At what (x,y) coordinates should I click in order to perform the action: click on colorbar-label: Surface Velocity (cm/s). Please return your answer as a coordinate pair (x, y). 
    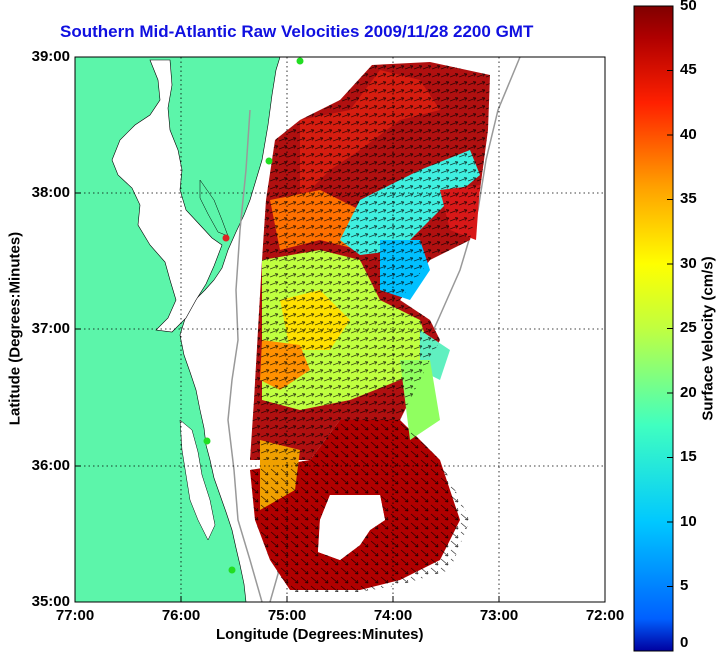
    Looking at the image, I should click on (708, 338).